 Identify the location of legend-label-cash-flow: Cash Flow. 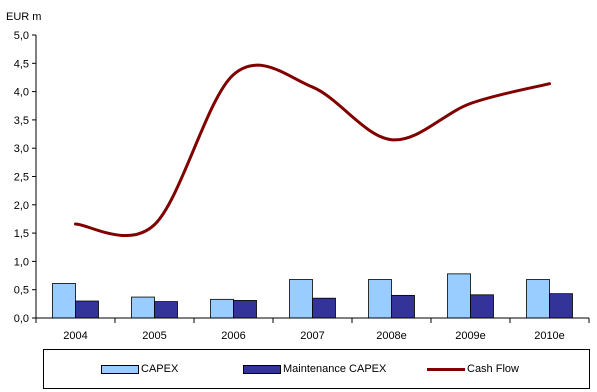
(493, 369).